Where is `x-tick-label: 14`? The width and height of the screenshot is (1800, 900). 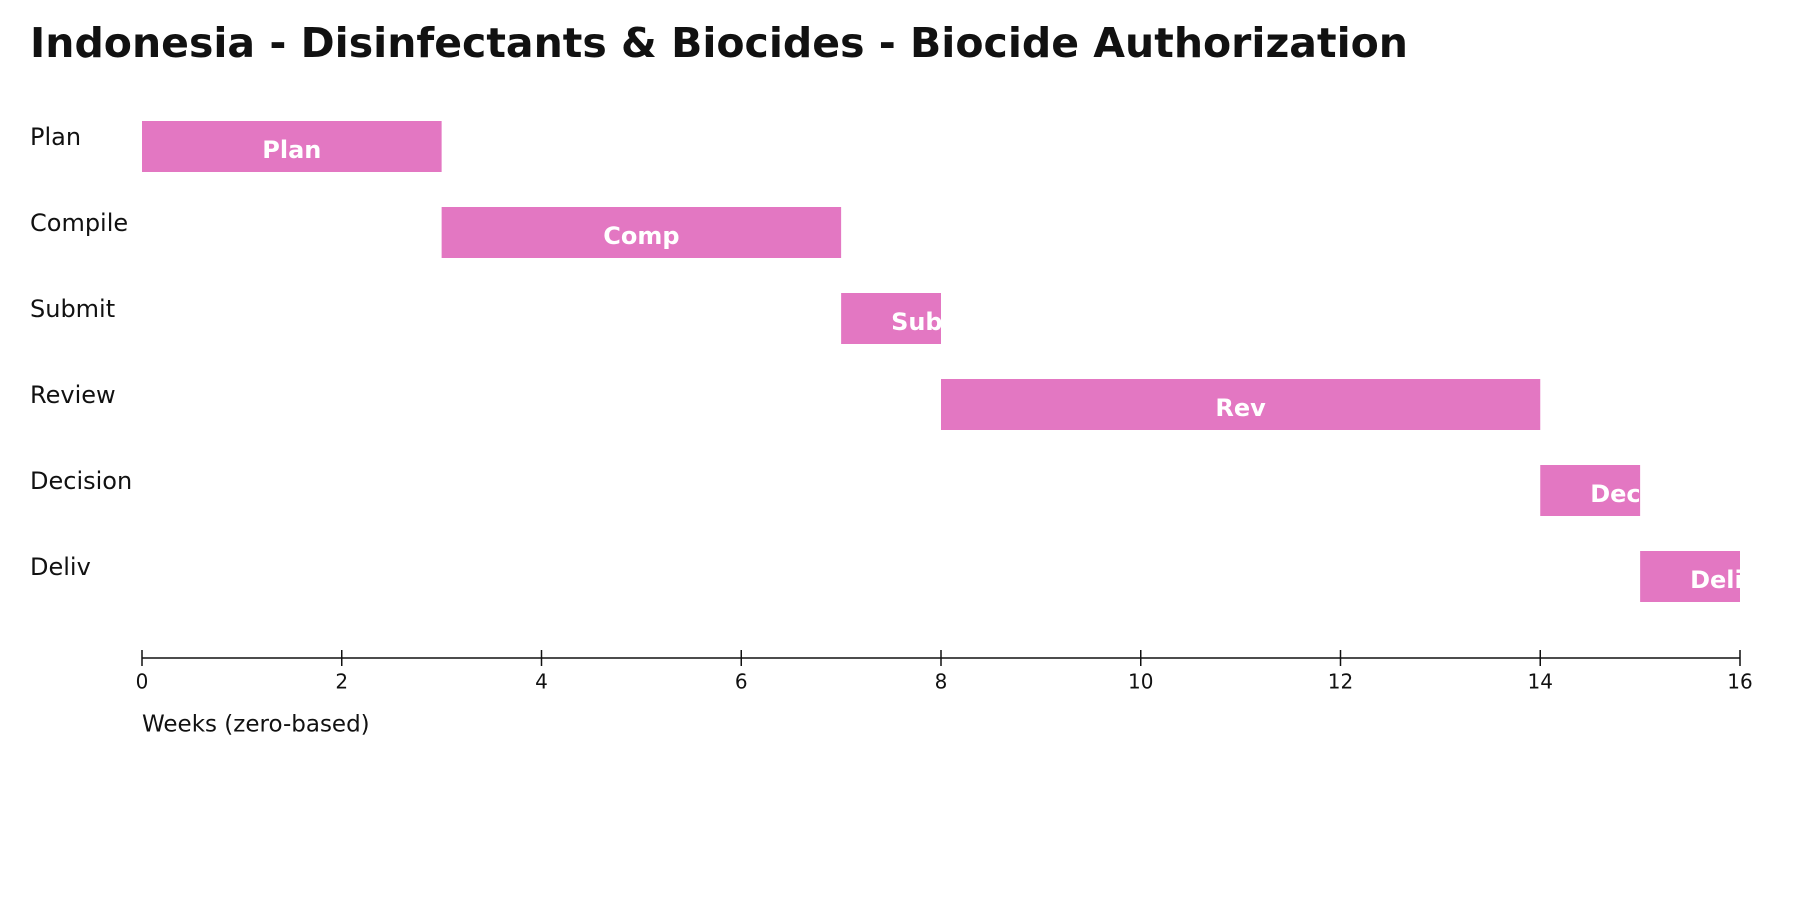
x-tick-label: 14 is located at coordinates (1540, 682).